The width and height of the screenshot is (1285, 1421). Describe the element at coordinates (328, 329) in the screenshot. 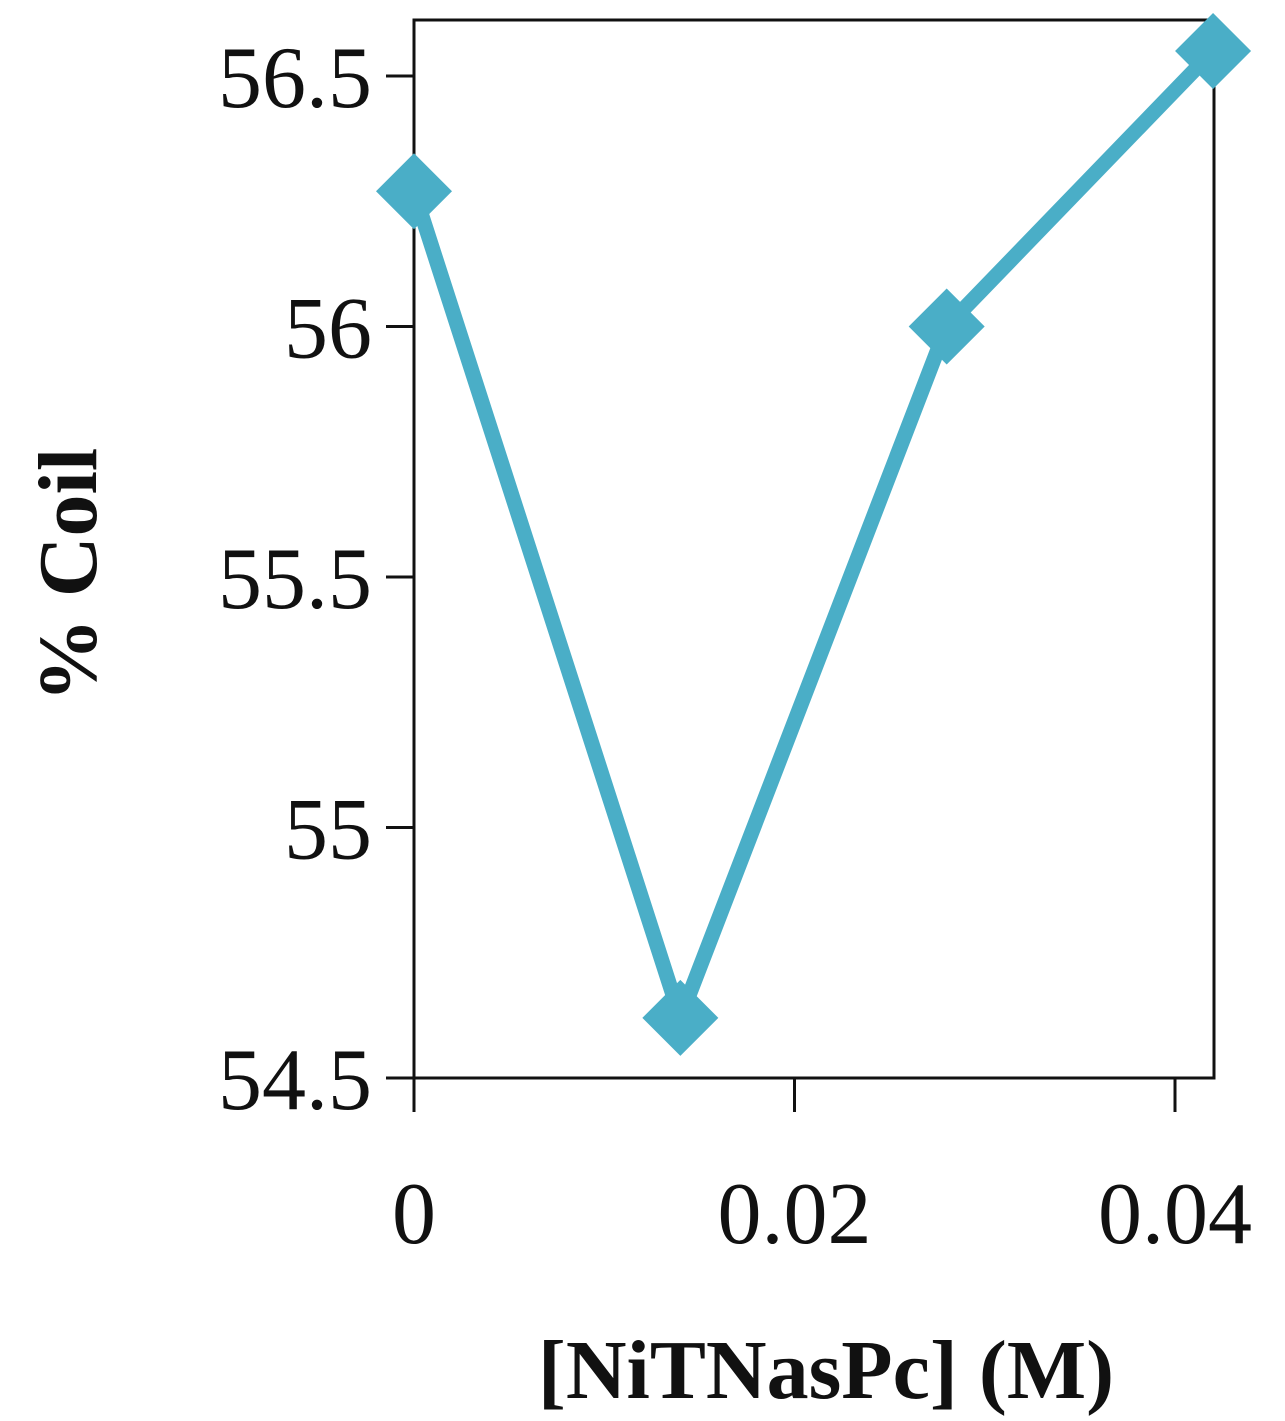

I see `y-tick-label: 56` at that location.